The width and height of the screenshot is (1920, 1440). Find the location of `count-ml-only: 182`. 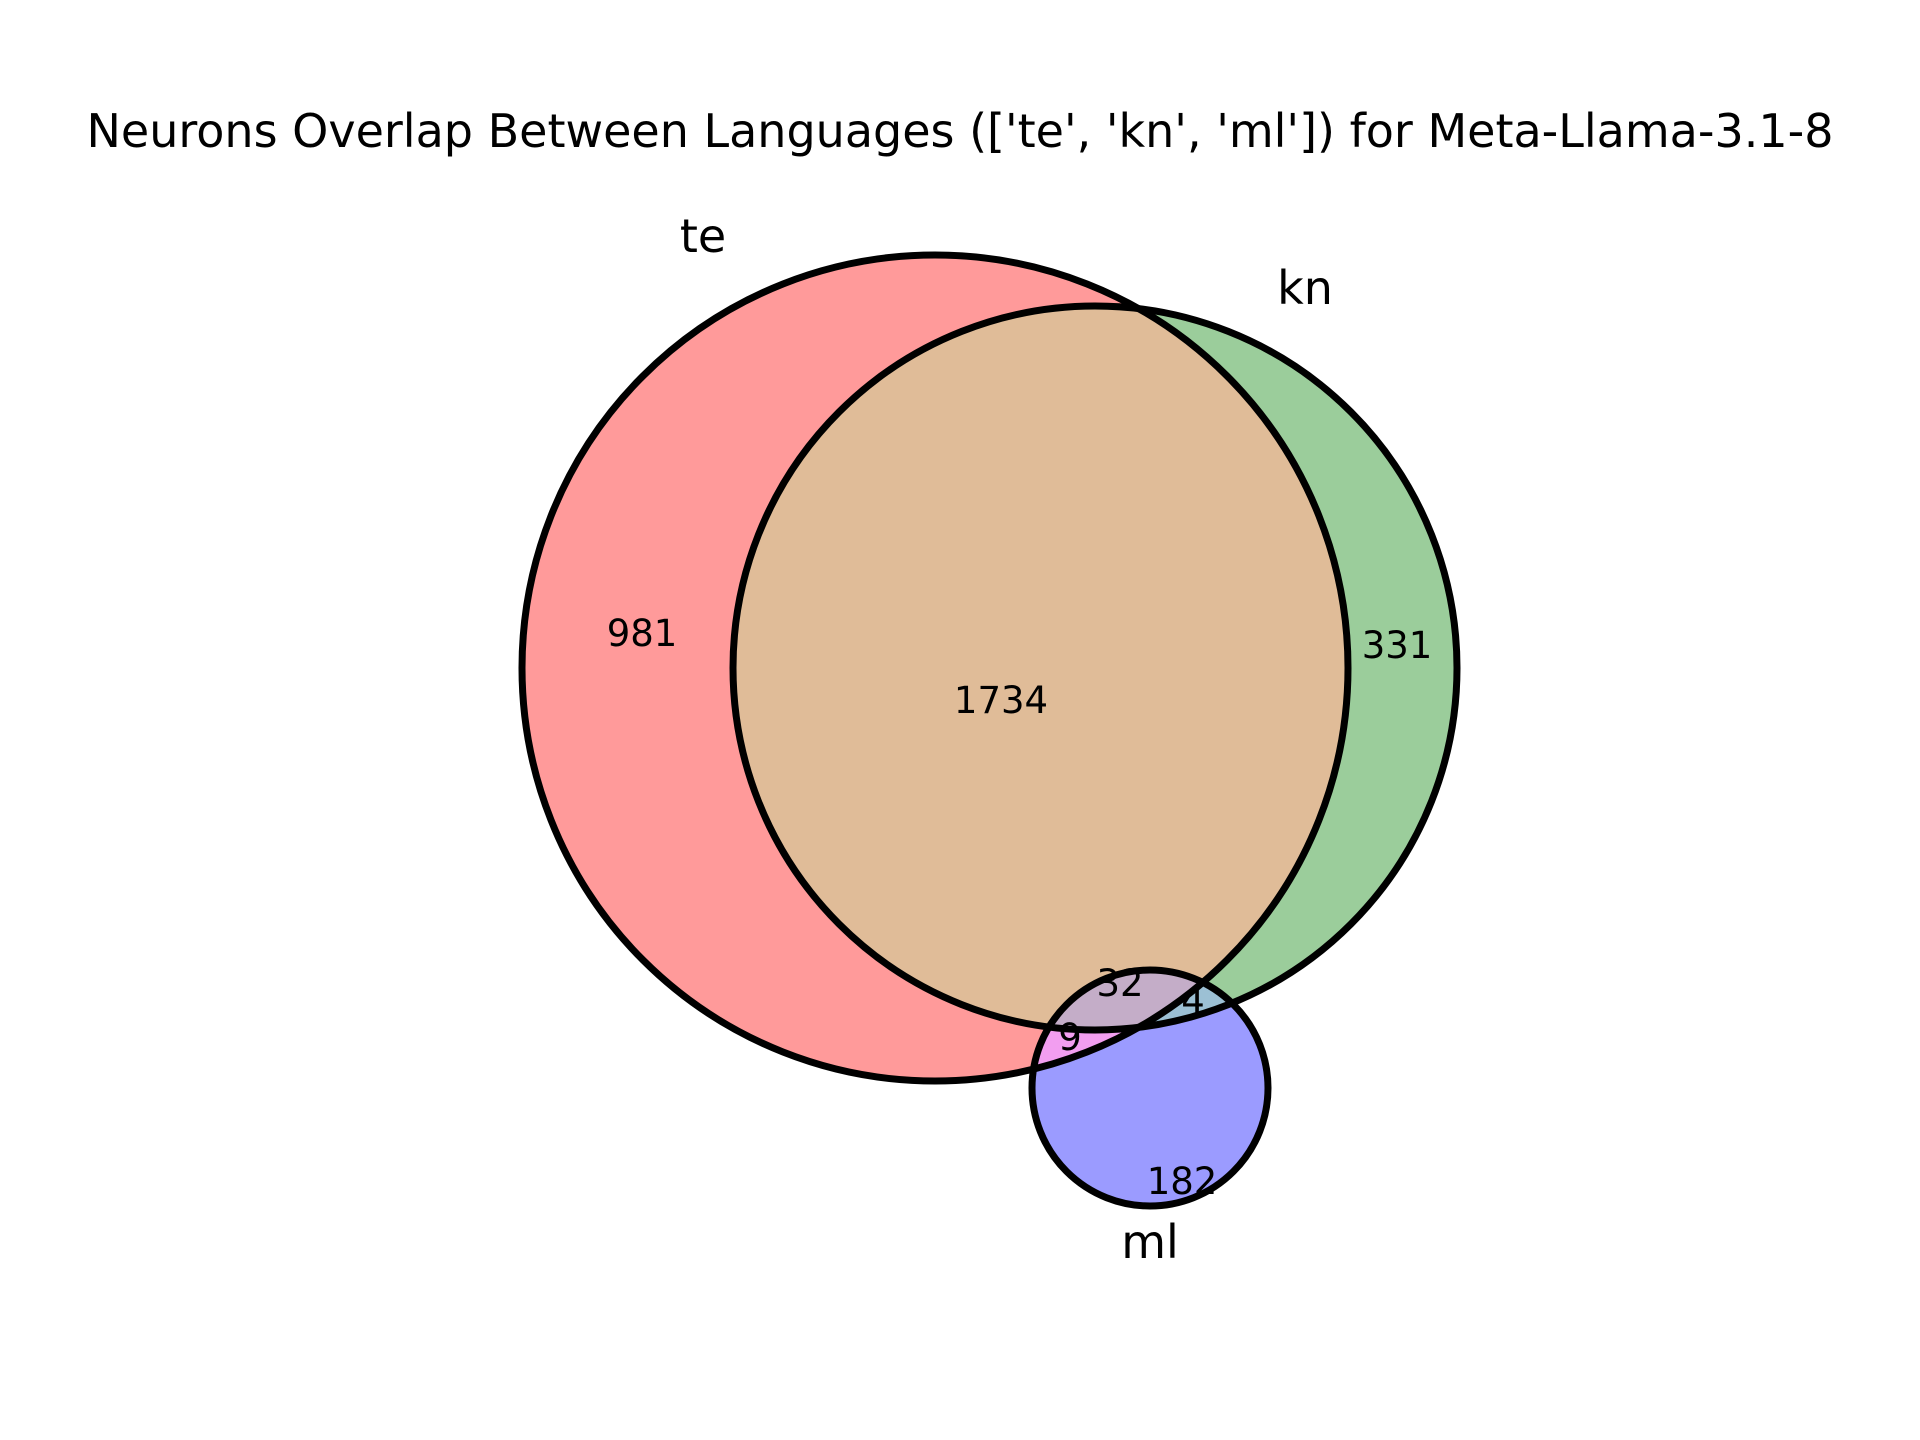

count-ml-only: 182 is located at coordinates (1182, 1181).